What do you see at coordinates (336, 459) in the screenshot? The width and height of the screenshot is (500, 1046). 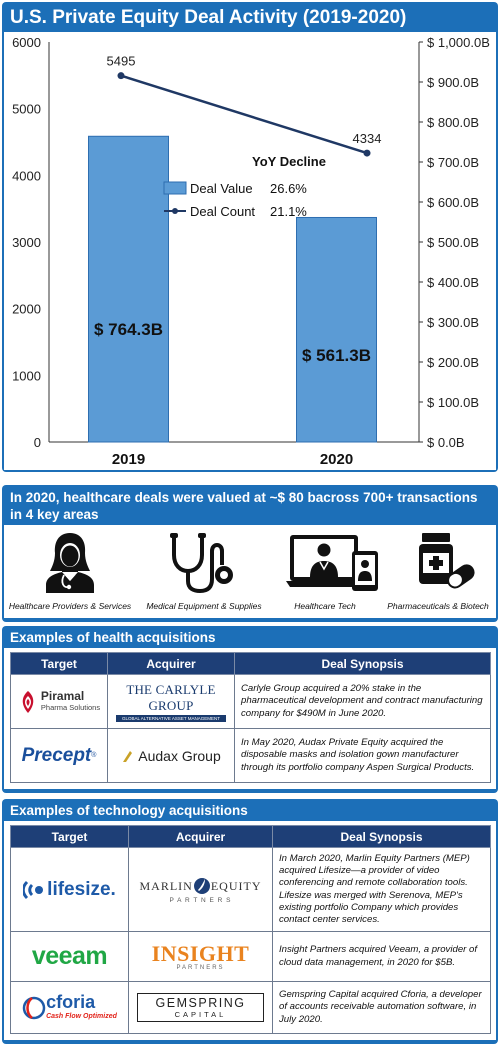 I see `x-tick-label: 2020` at bounding box center [336, 459].